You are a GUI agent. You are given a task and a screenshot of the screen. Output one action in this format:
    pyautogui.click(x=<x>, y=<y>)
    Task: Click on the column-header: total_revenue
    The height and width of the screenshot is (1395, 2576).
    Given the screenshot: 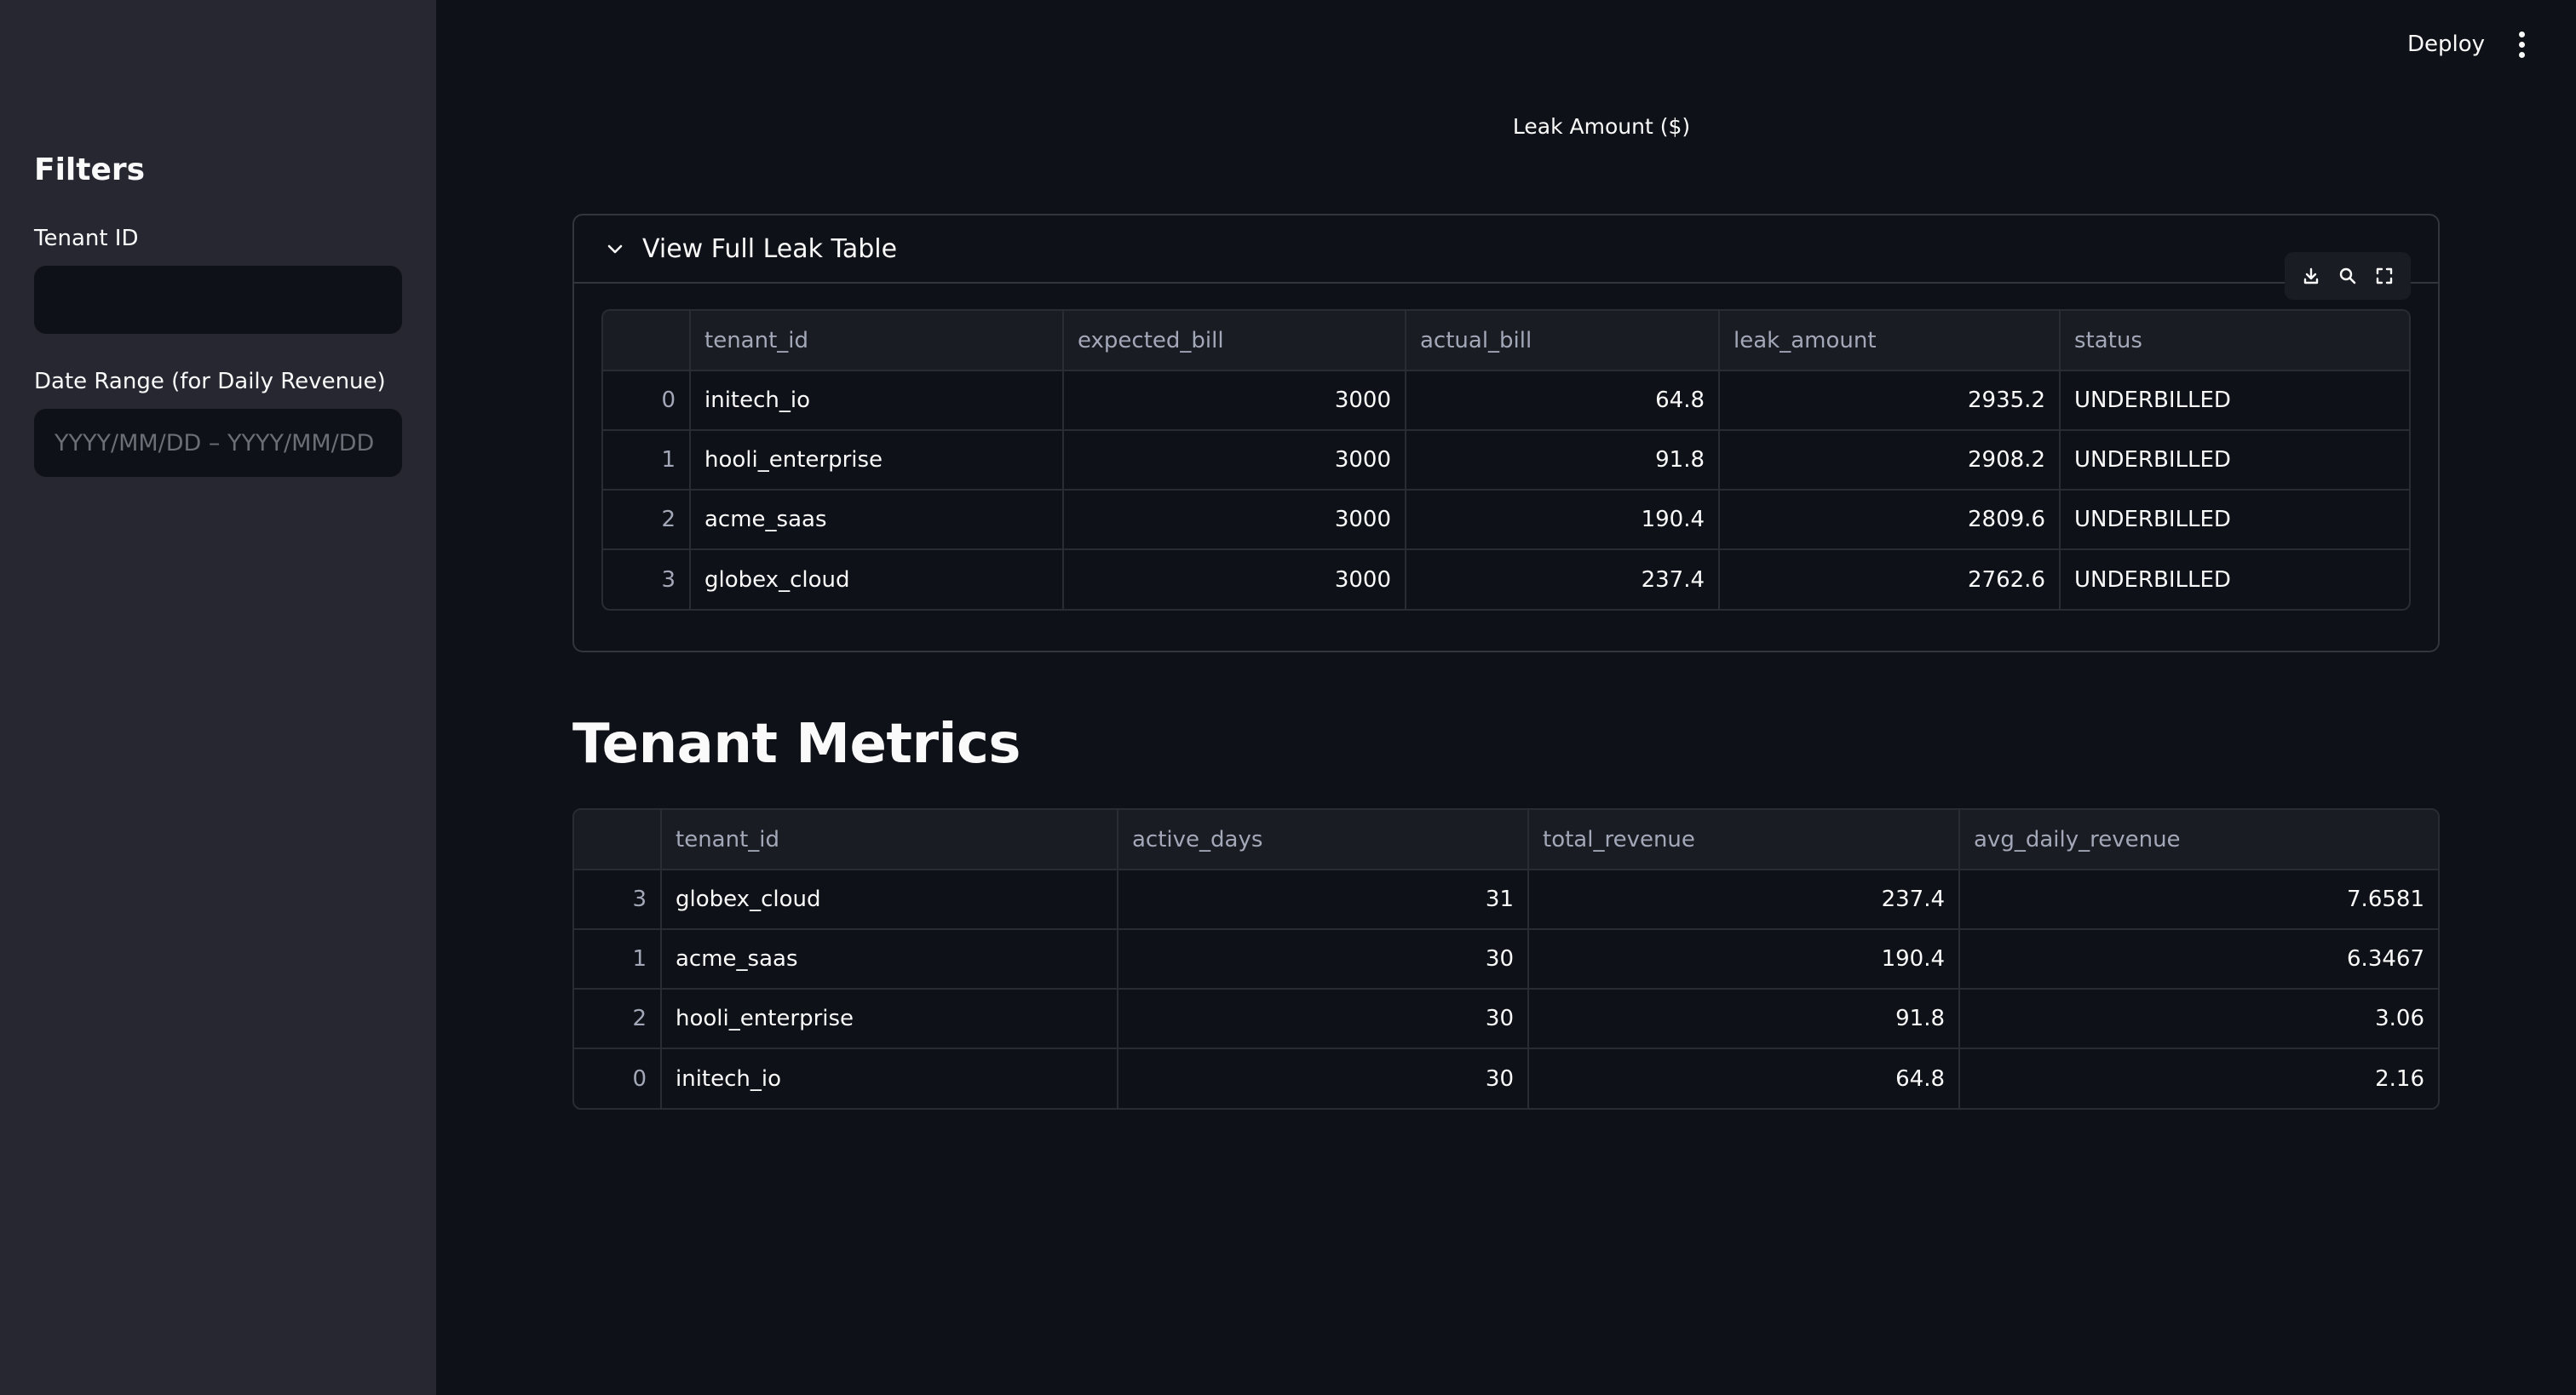 What is the action you would take?
    pyautogui.click(x=1744, y=840)
    